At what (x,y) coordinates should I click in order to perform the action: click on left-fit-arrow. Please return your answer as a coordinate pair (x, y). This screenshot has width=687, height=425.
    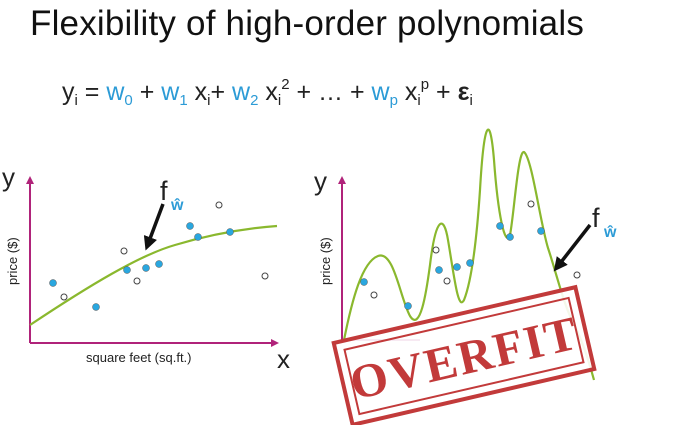
    Looking at the image, I should click on (154, 227).